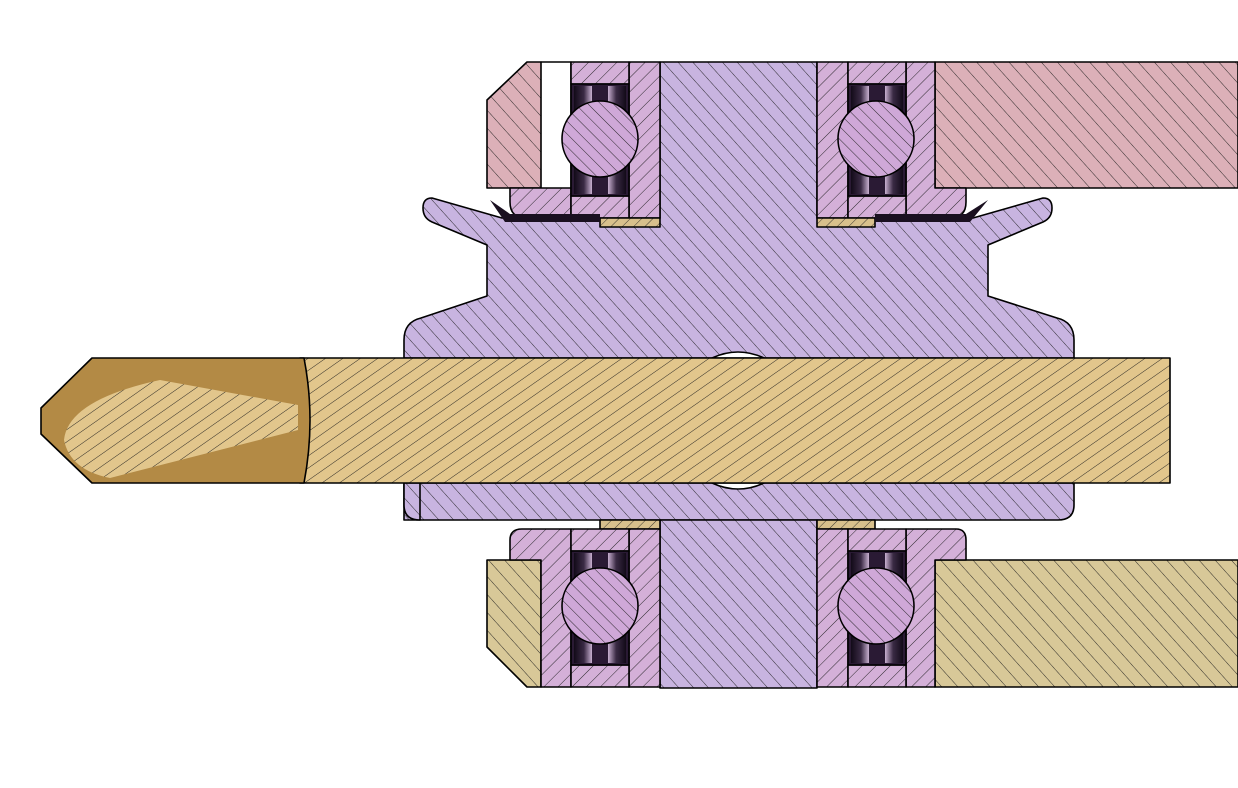 The image size is (1238, 788). I want to click on bearing-lower-left, so click(585, 603).